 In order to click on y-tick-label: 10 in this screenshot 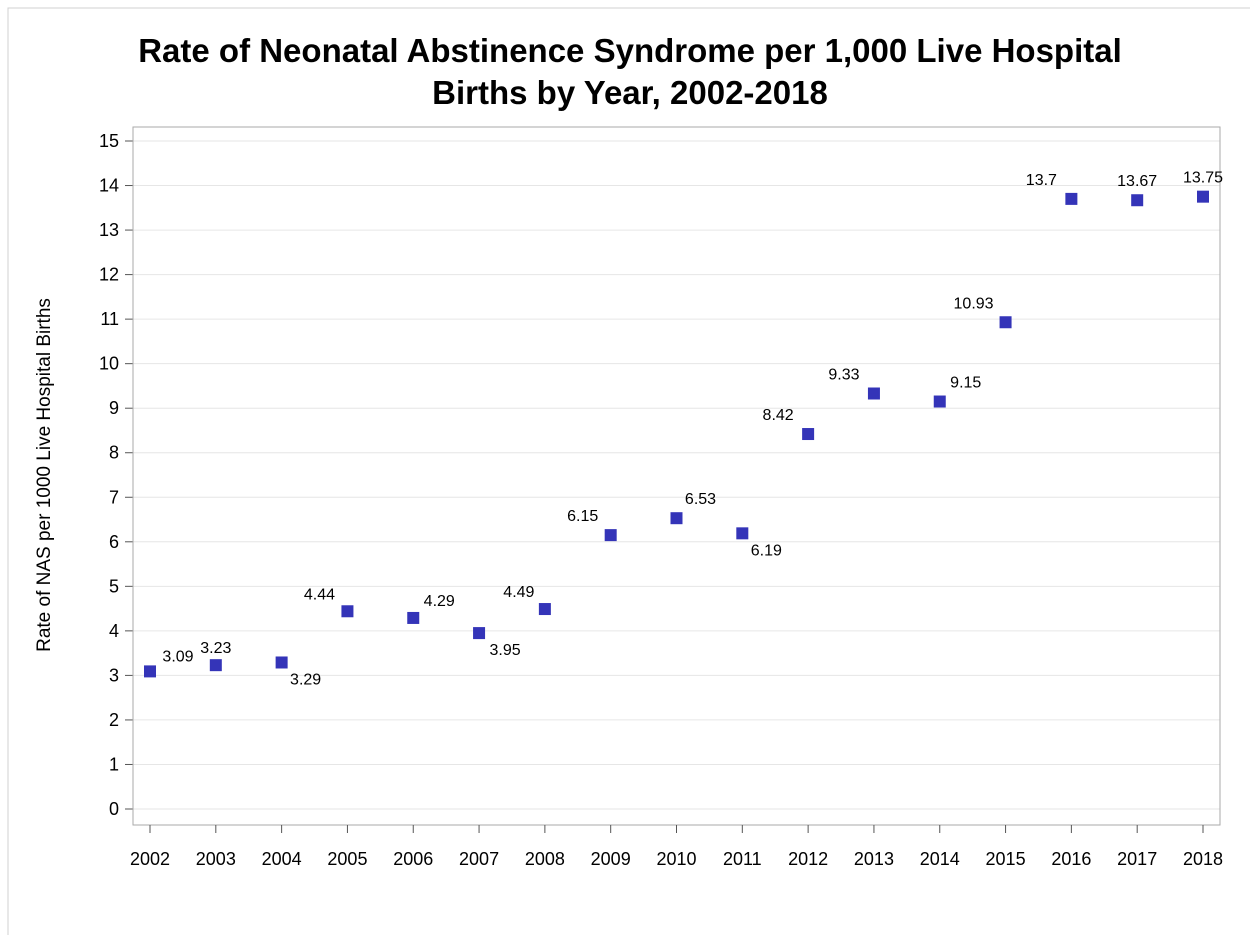, I will do `click(109, 364)`.